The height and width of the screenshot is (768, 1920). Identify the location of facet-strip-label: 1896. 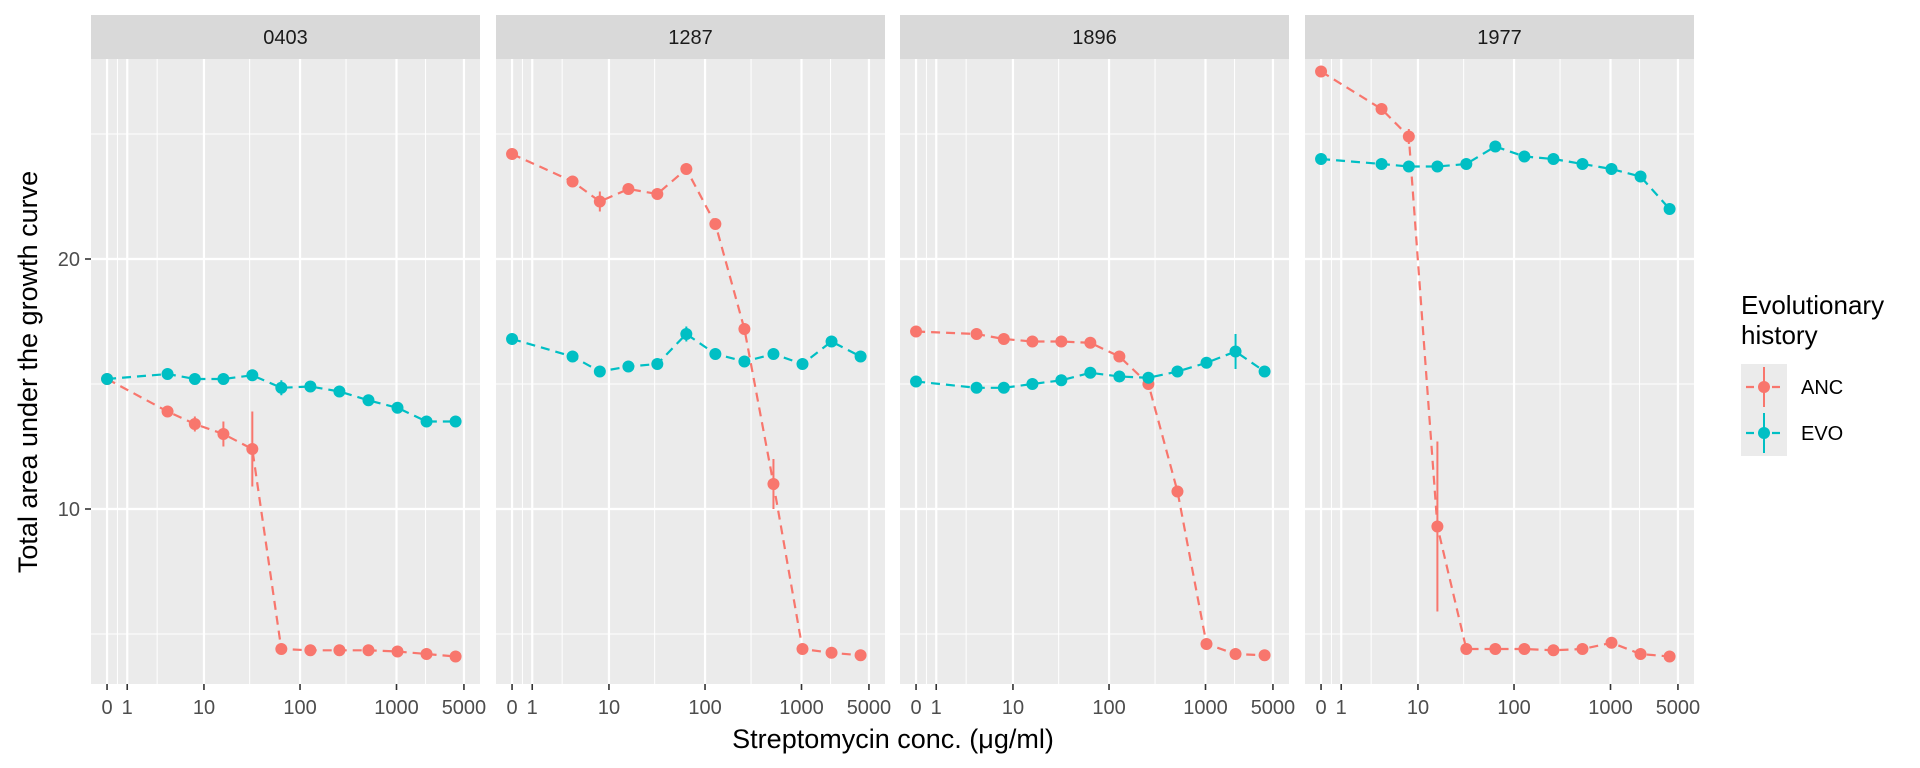
(1094, 38).